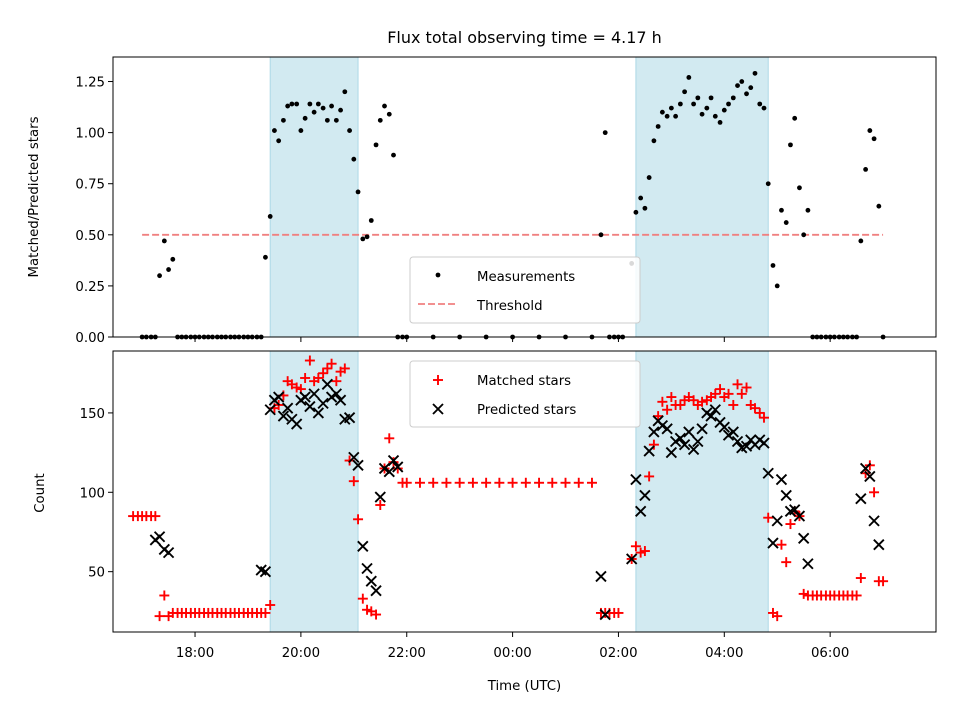 This screenshot has width=960, height=720. What do you see at coordinates (96, 573) in the screenshot?
I see `bottom-y-tick-label: 50` at bounding box center [96, 573].